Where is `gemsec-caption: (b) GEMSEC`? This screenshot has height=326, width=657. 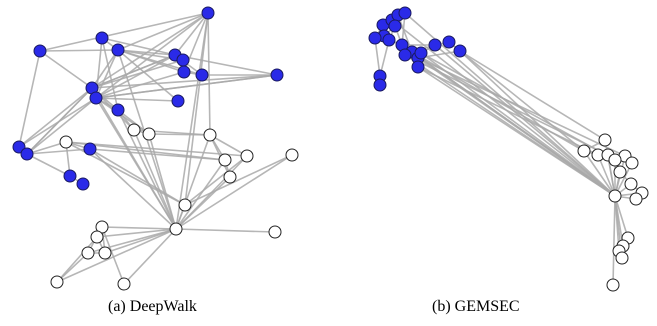 gemsec-caption: (b) GEMSEC is located at coordinates (476, 306).